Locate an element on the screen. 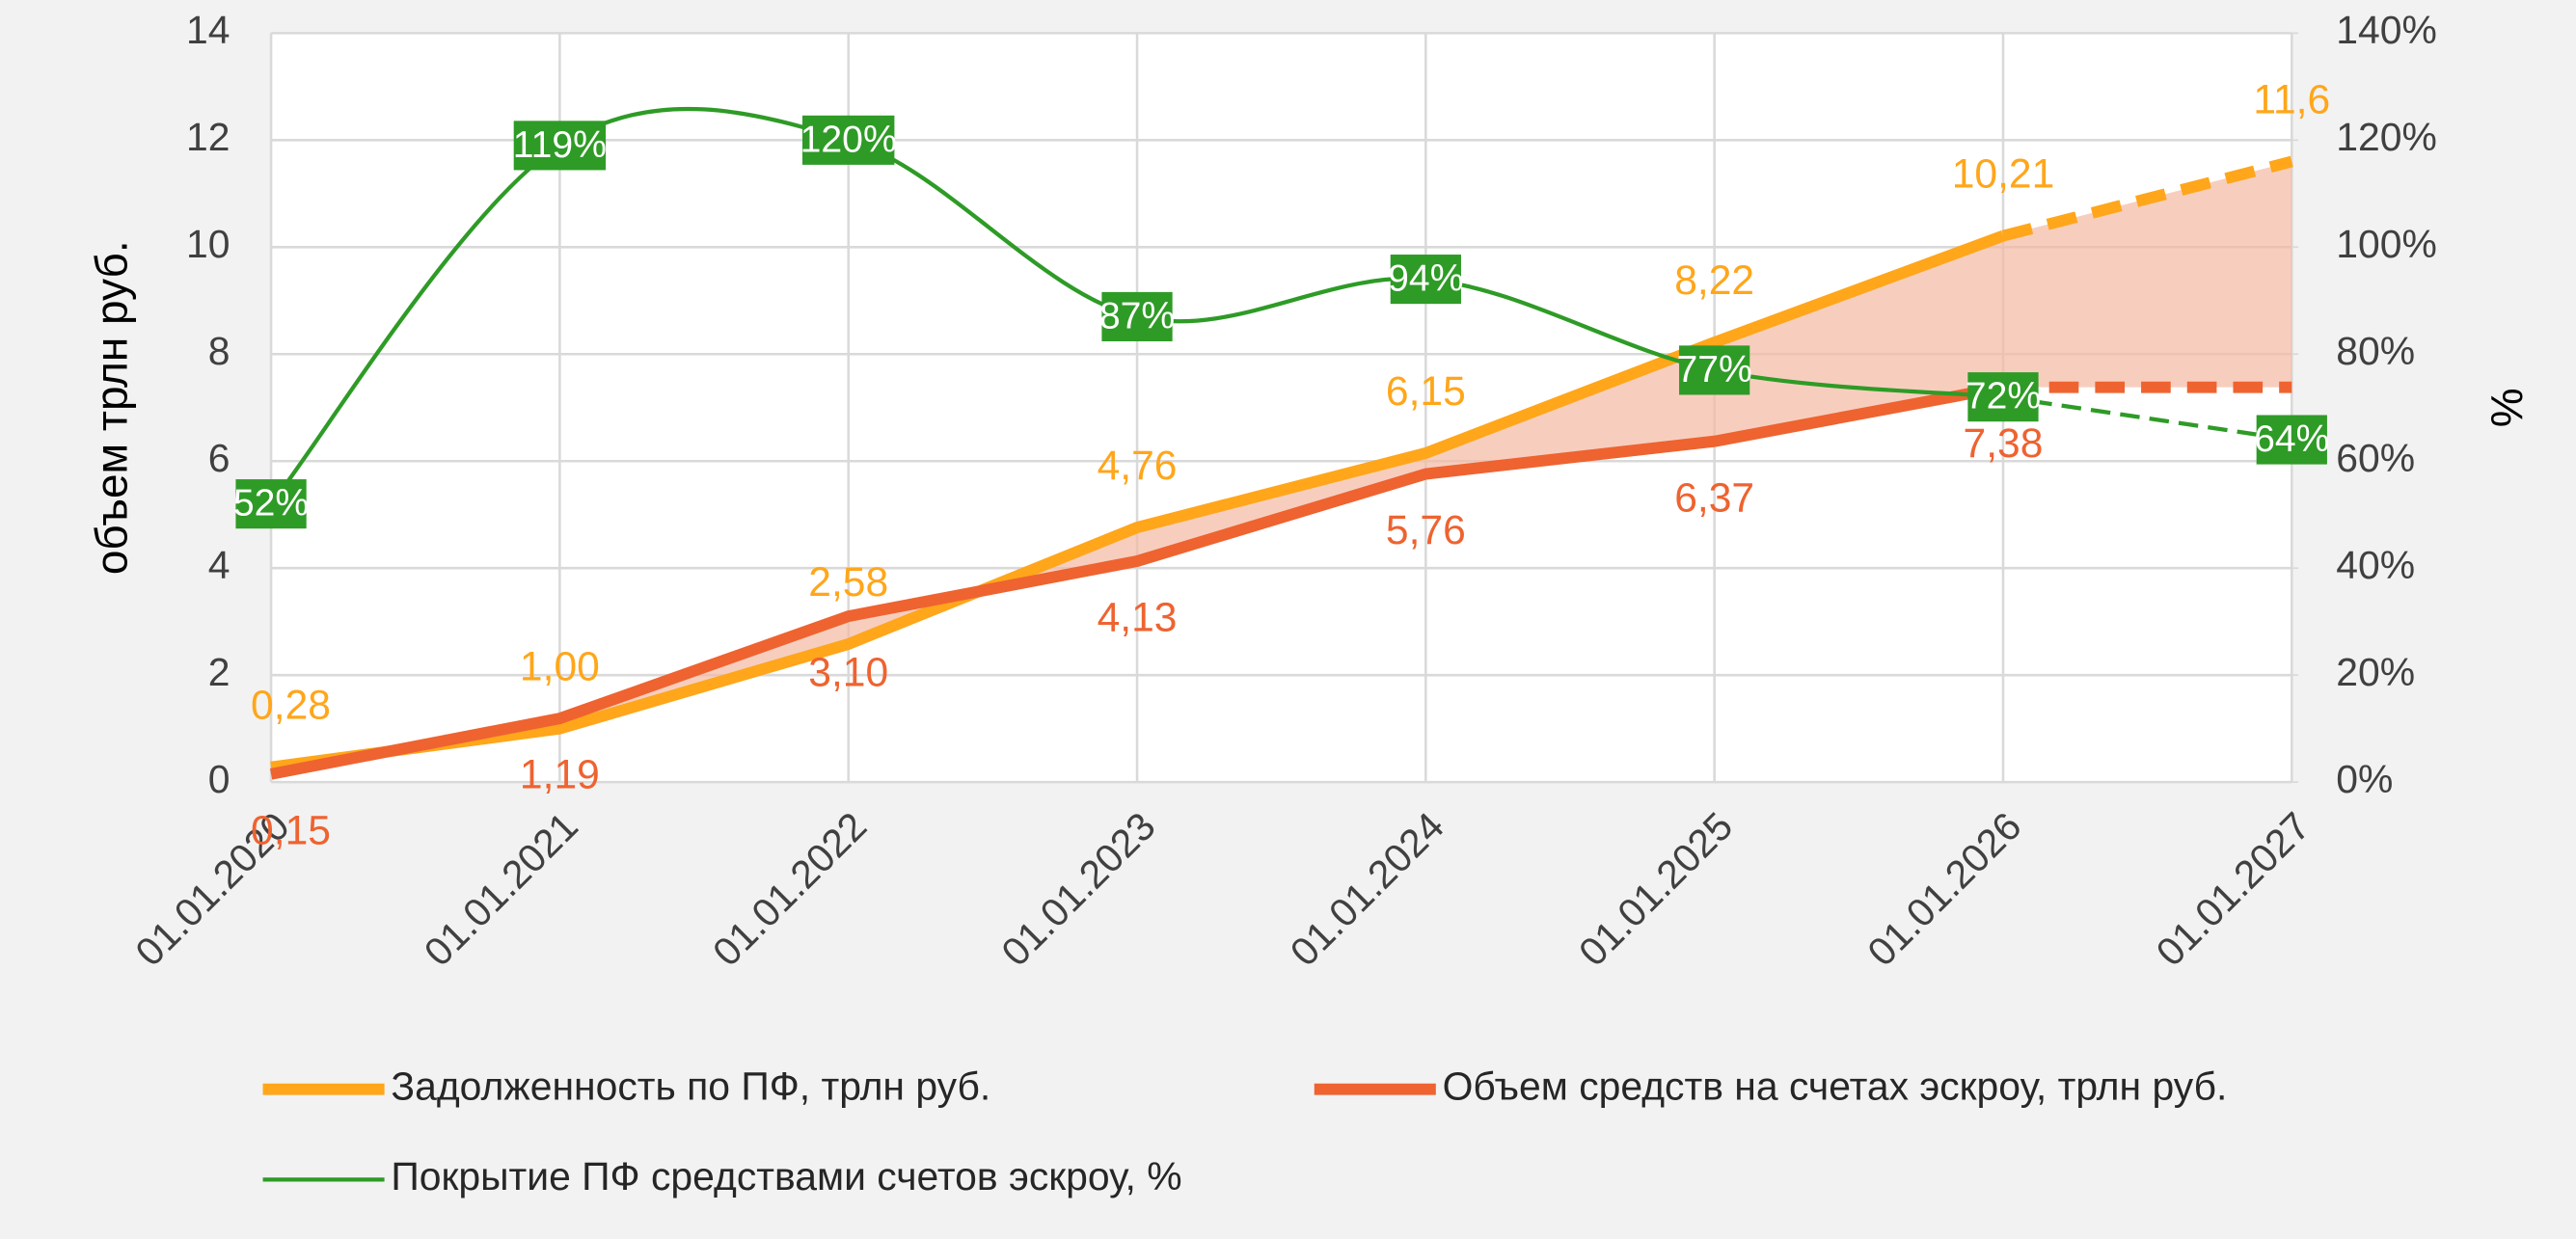  y2-tick-label: 100% is located at coordinates (2386, 244).